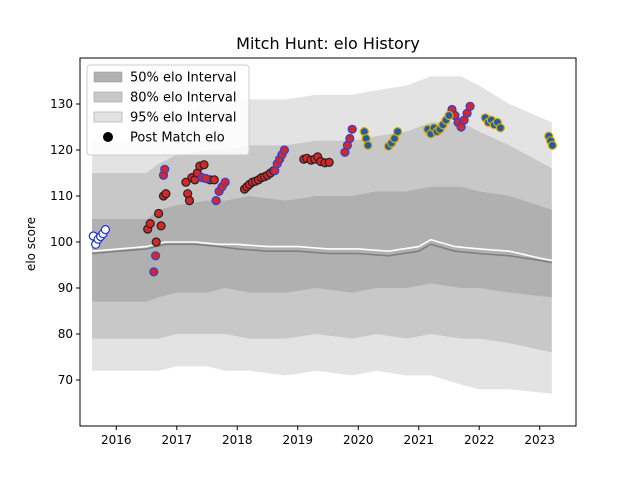 The width and height of the screenshot is (640, 480). What do you see at coordinates (183, 118) in the screenshot?
I see `legend-label: 95% elo Interval` at bounding box center [183, 118].